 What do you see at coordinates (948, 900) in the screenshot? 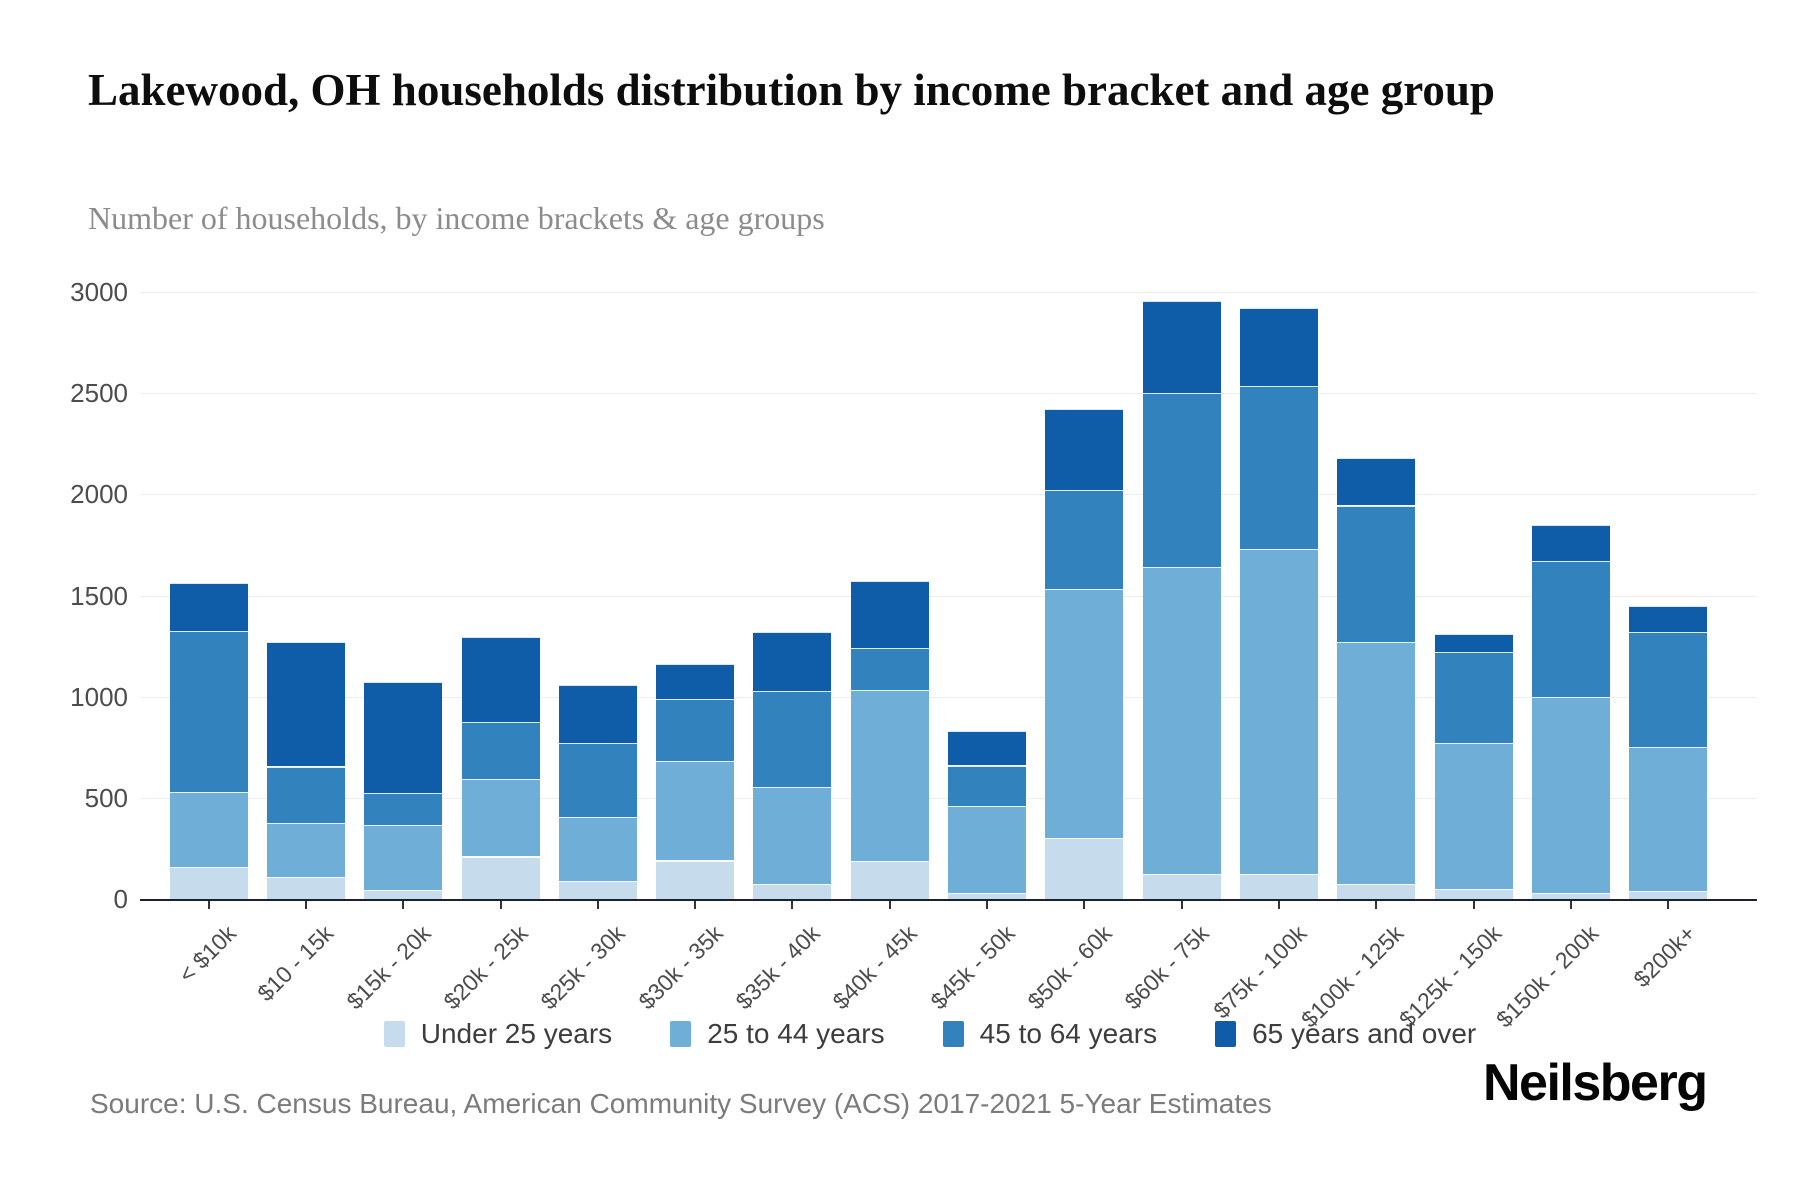
I see `x-axis-line` at bounding box center [948, 900].